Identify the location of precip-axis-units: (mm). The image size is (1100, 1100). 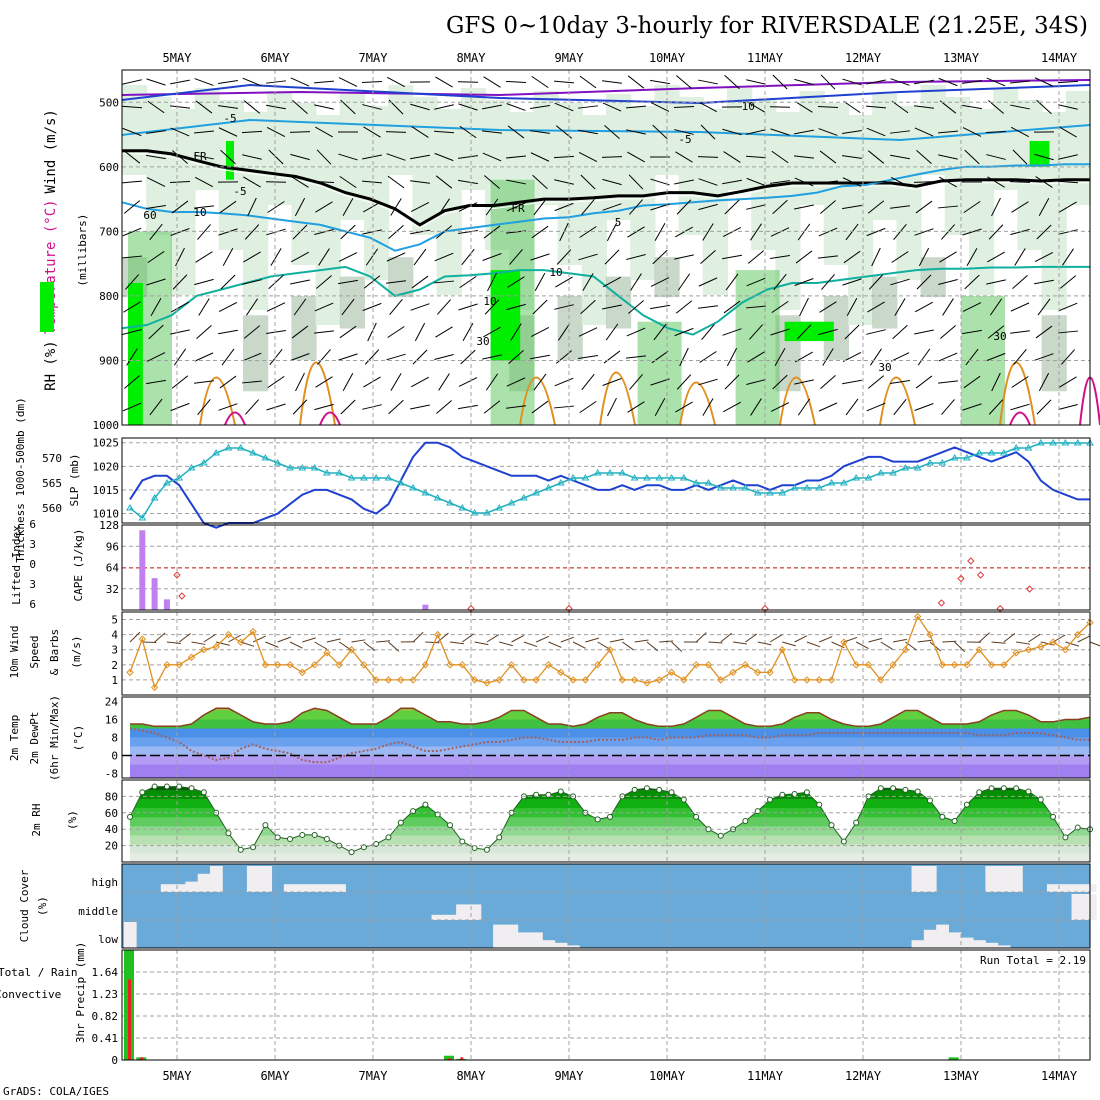
(80, 955).